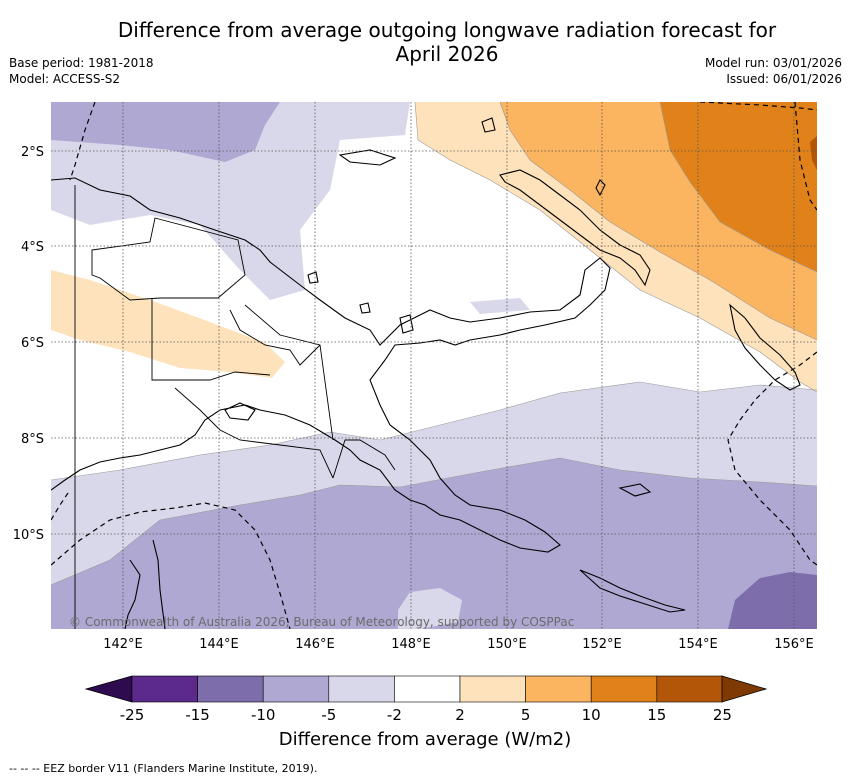 This screenshot has height=781, width=850. What do you see at coordinates (425, 739) in the screenshot?
I see `colorbar-title: Difference from average (W/m2)` at bounding box center [425, 739].